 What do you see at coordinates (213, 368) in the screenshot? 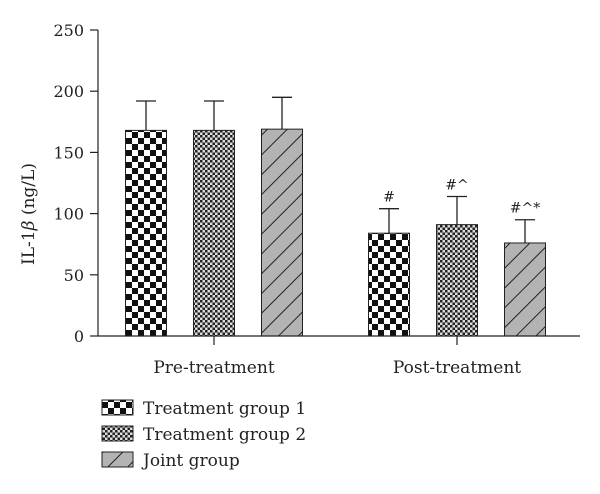
I see `x-category-label: Pre-treatment` at bounding box center [213, 368].